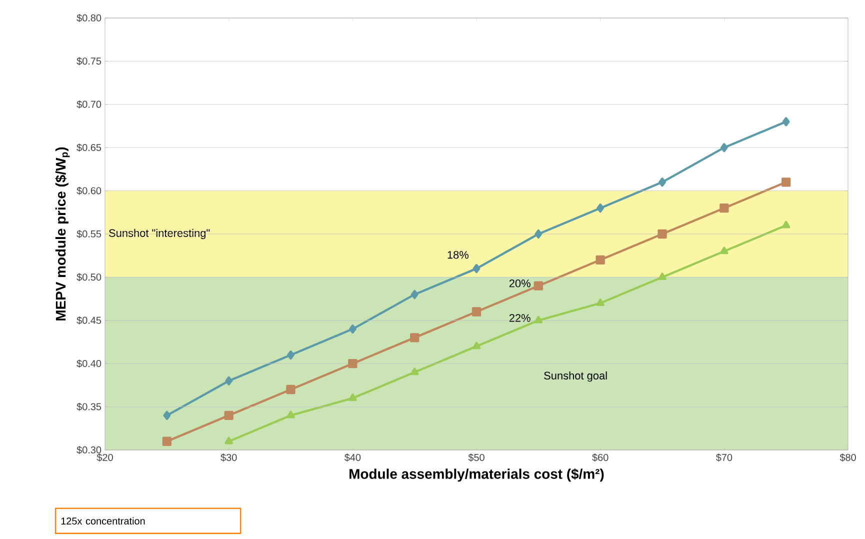 The width and height of the screenshot is (865, 539). What do you see at coordinates (519, 283) in the screenshot?
I see `series-label: 20%` at bounding box center [519, 283].